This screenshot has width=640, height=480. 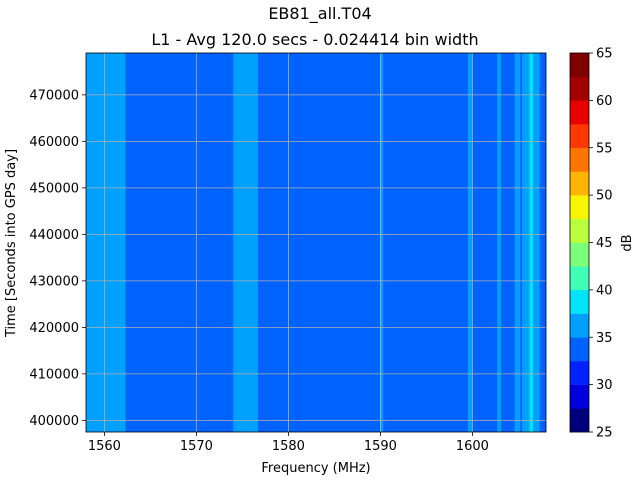 What do you see at coordinates (54, 281) in the screenshot?
I see `y-tick-label: 430000` at bounding box center [54, 281].